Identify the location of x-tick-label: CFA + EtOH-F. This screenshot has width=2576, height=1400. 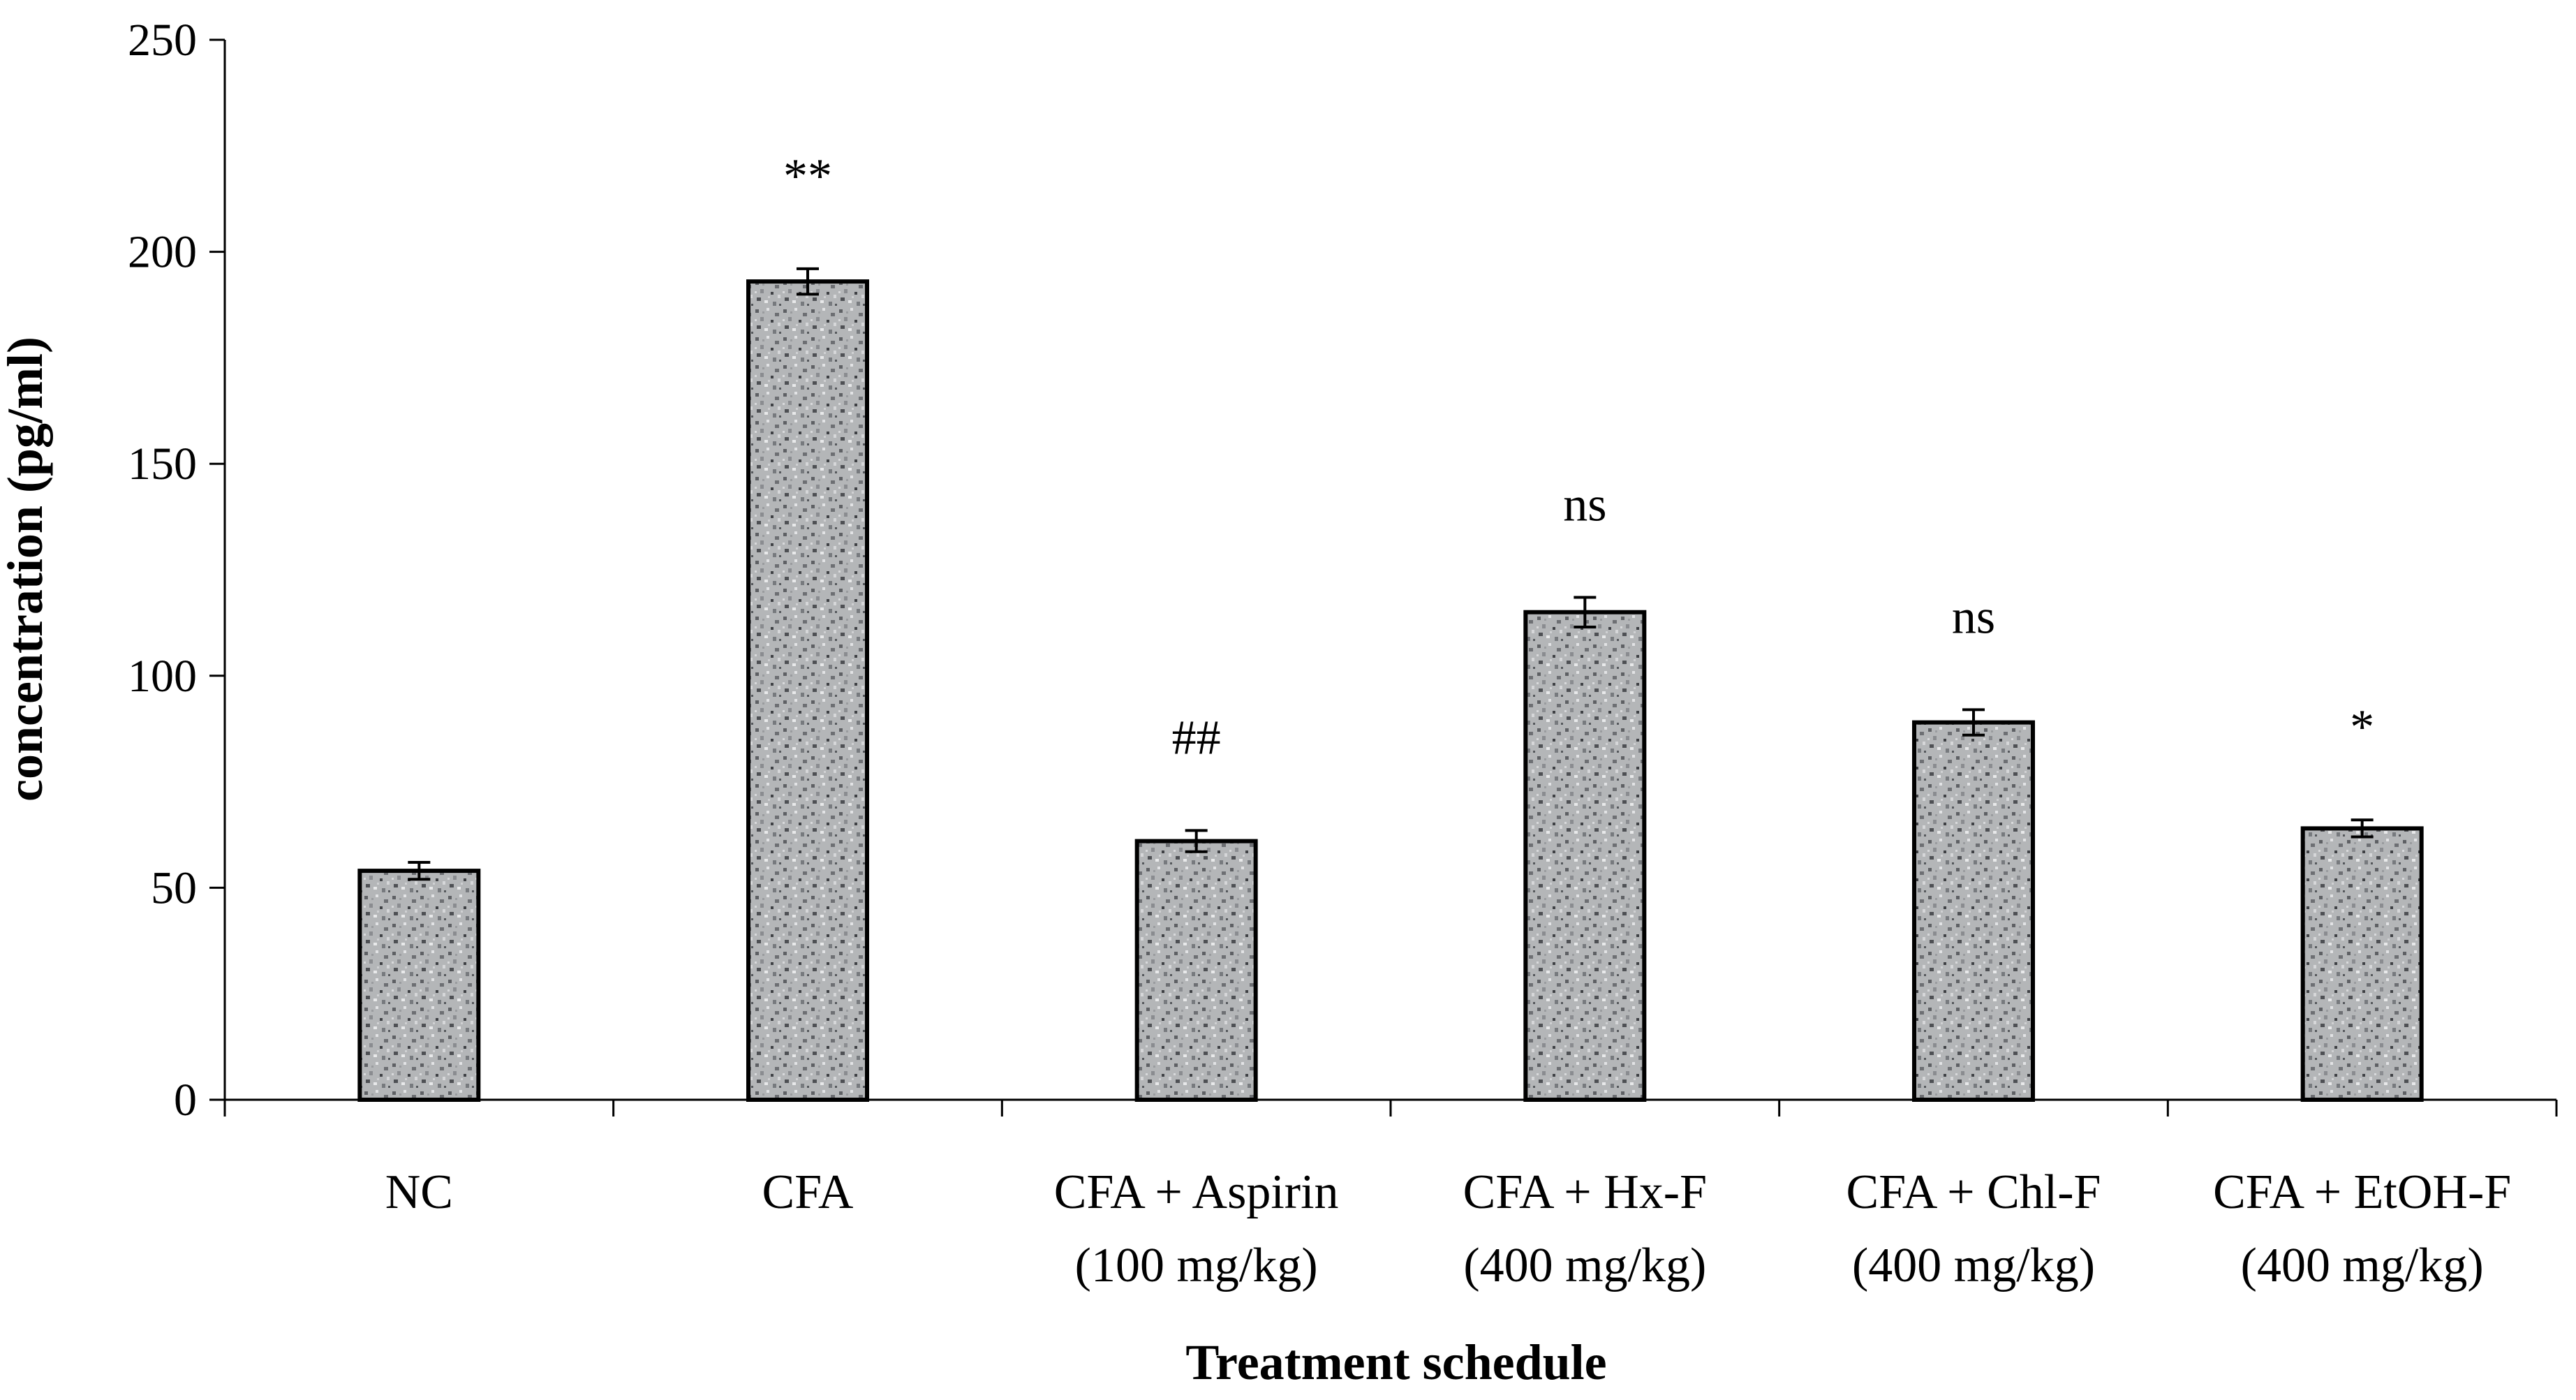
(2362, 1192).